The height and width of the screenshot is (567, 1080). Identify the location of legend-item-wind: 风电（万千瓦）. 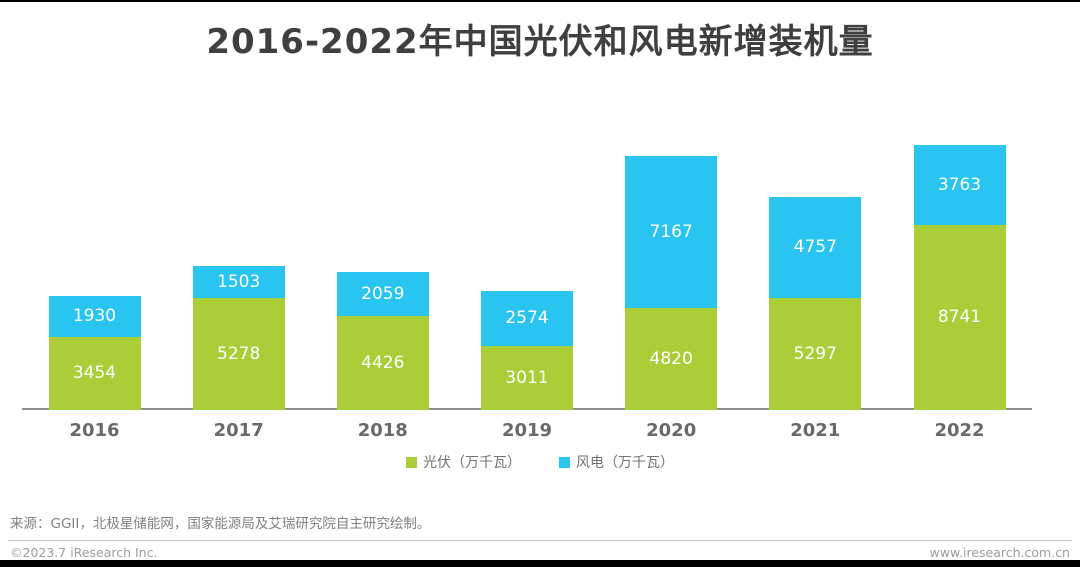
(616, 462).